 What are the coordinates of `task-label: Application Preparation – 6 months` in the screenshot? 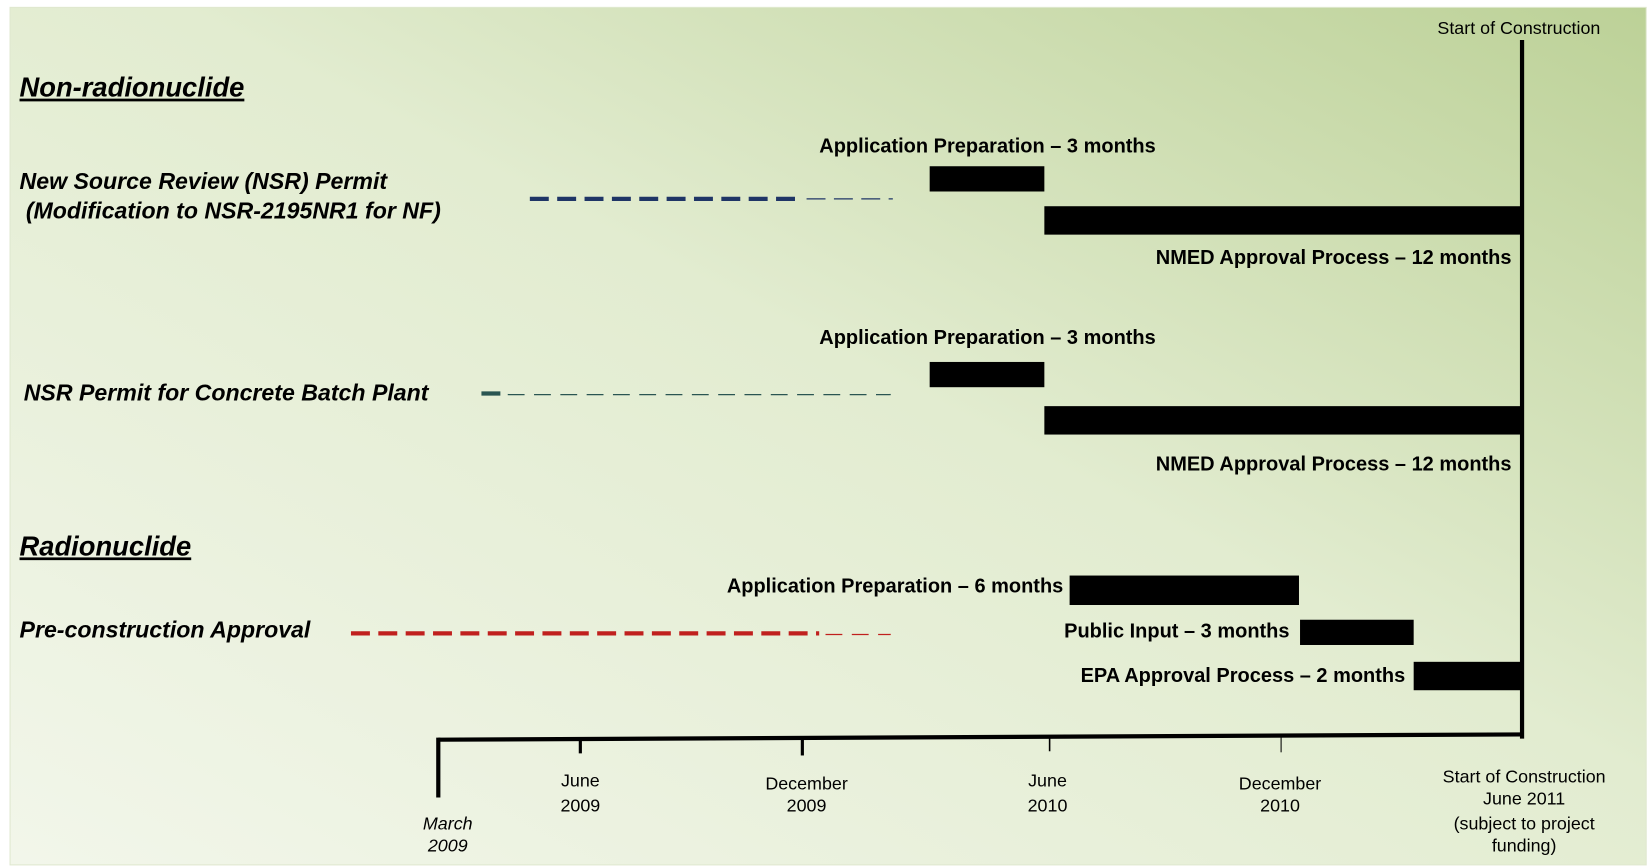 It's located at (895, 586).